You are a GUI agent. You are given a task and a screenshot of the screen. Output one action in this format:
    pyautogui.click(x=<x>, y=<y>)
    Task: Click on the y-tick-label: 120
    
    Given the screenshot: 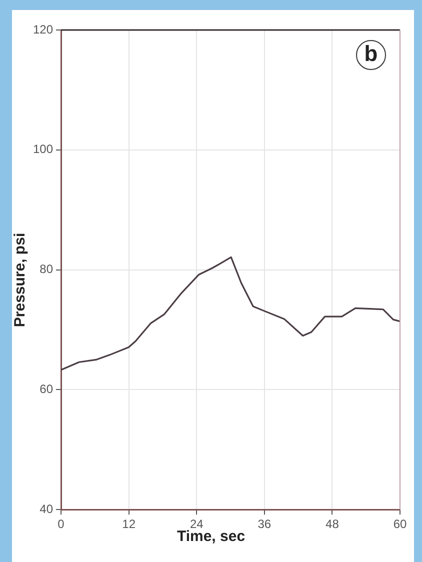 What is the action you would take?
    pyautogui.click(x=43, y=29)
    